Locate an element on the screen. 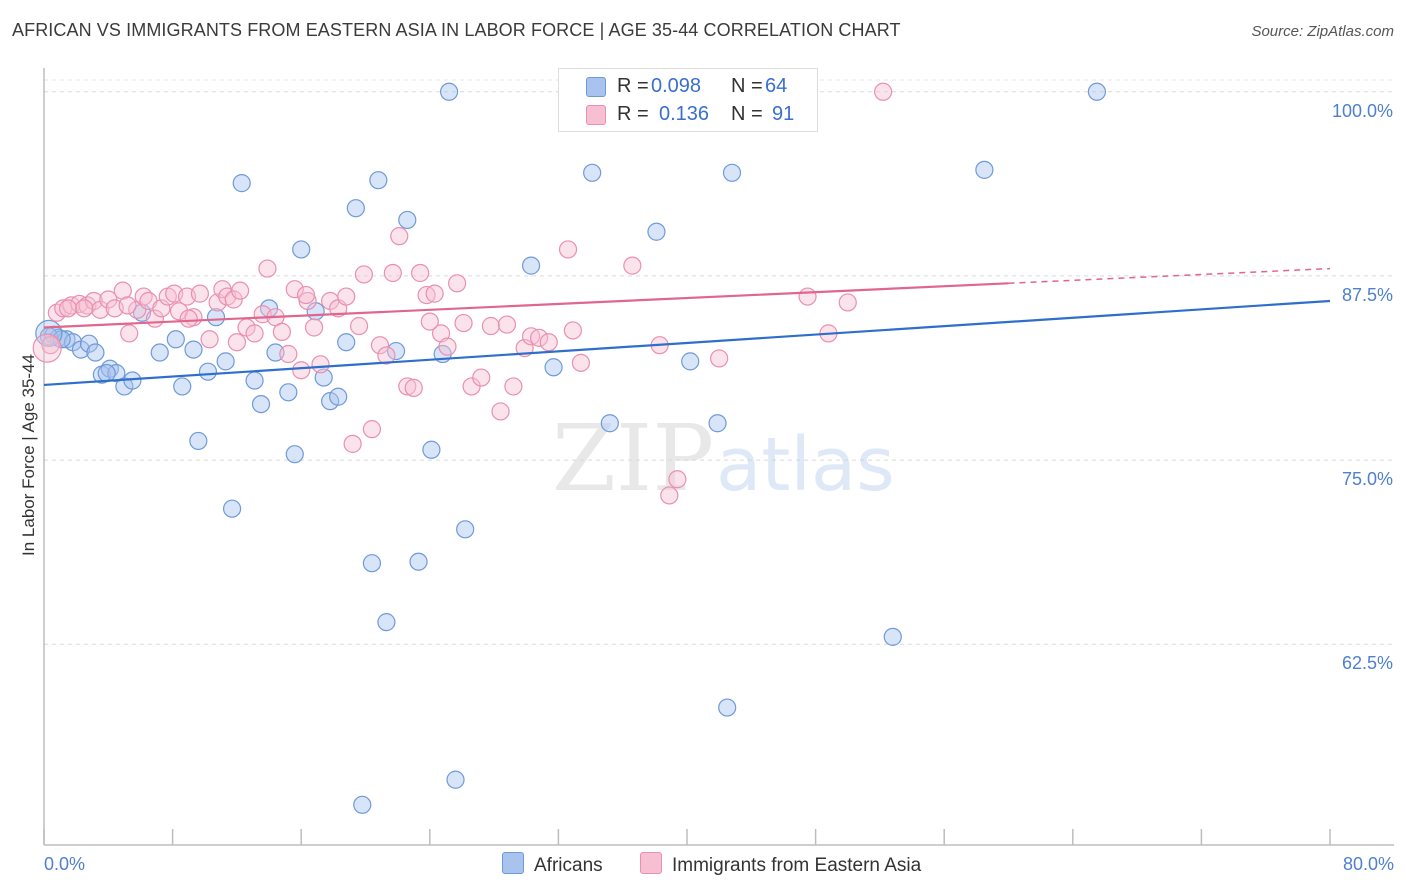  legend-r-value: 0.136 is located at coordinates (684, 114).